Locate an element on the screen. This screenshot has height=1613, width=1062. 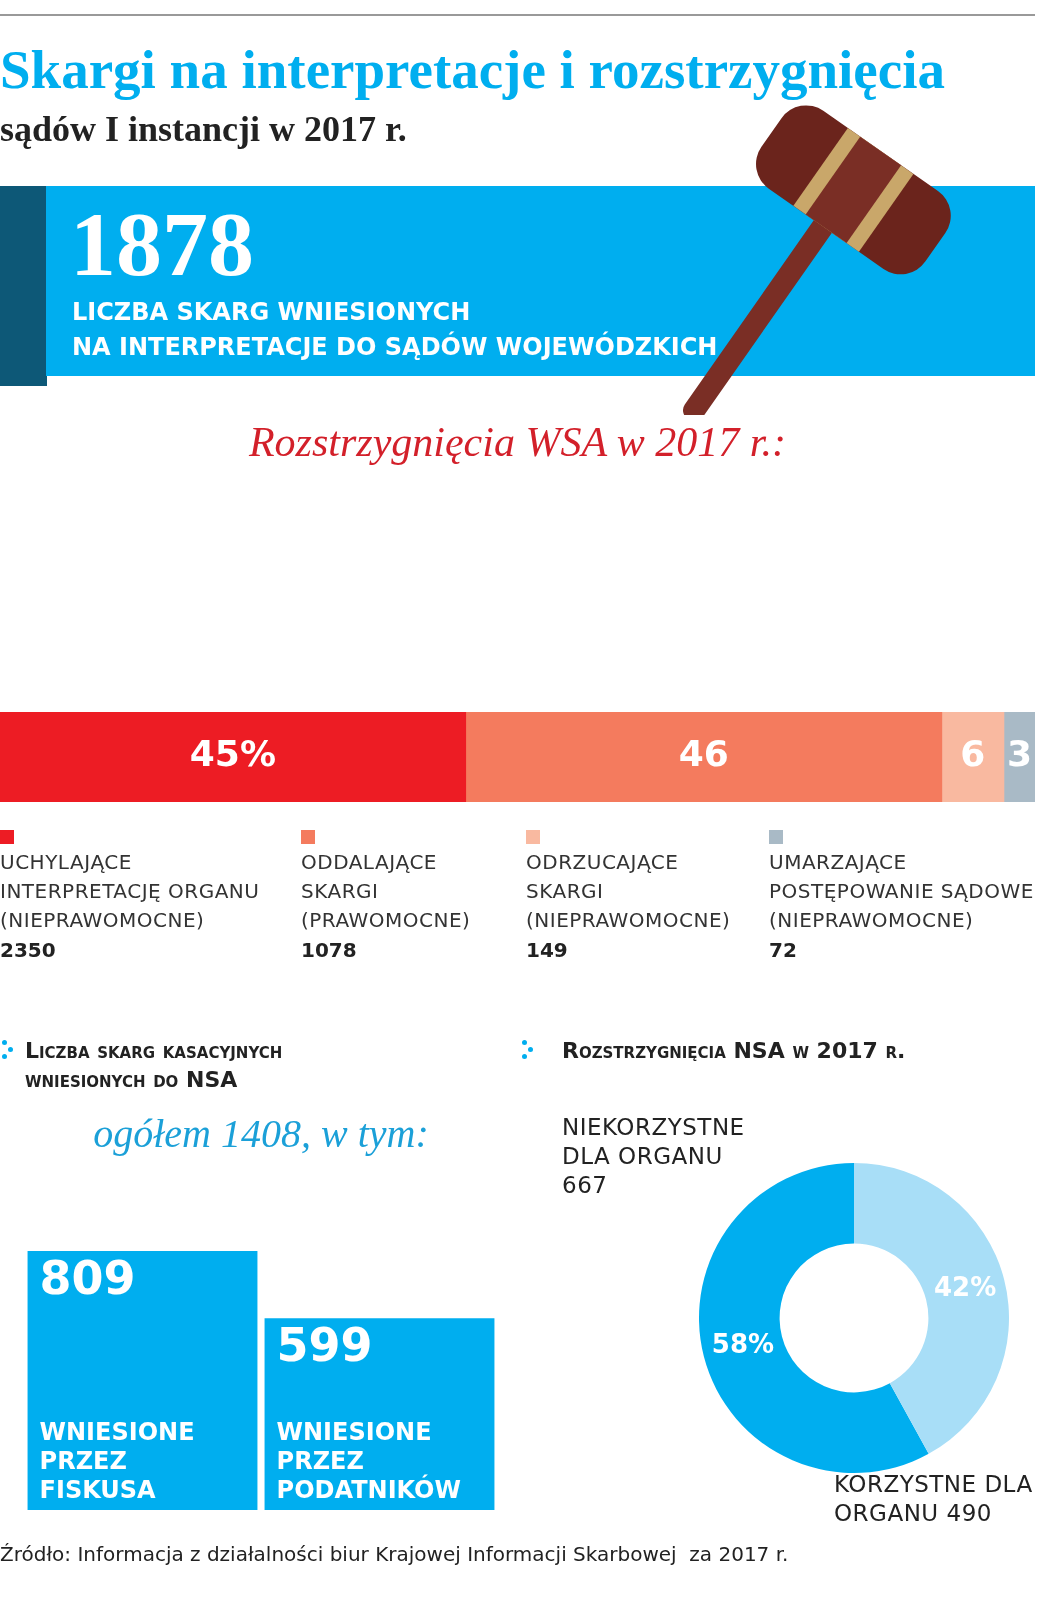
legend-label: ODDALAJĄCE SKARGI (PRAWOMOCNE) is located at coordinates (386, 891).